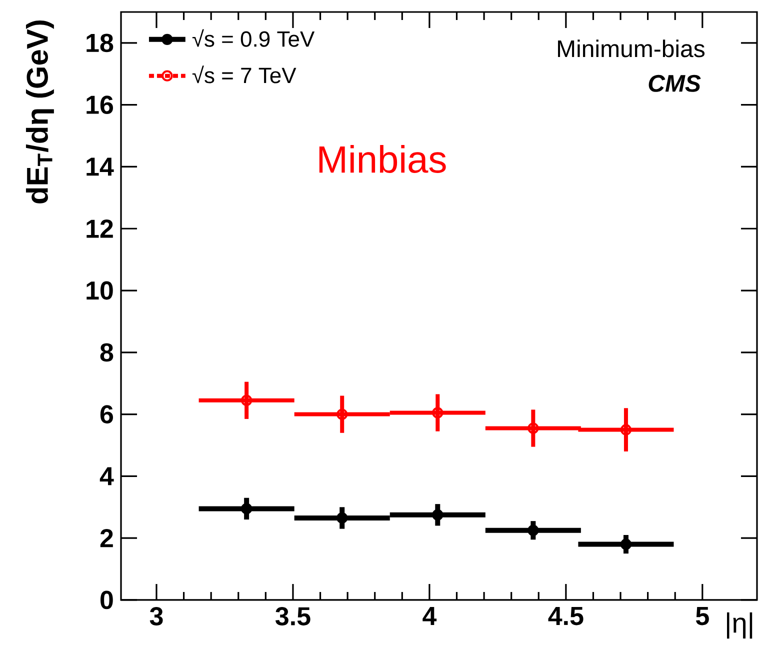  I want to click on y-tick-label: 12, so click(99, 229).